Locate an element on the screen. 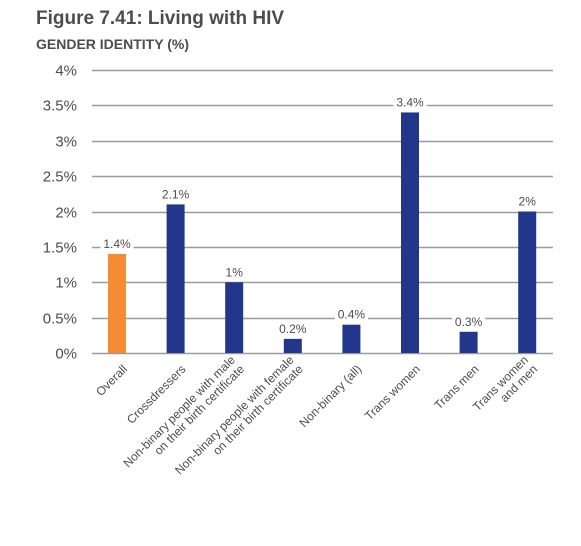 The width and height of the screenshot is (581, 546). y-tick-label: 0.5% is located at coordinates (60, 319).